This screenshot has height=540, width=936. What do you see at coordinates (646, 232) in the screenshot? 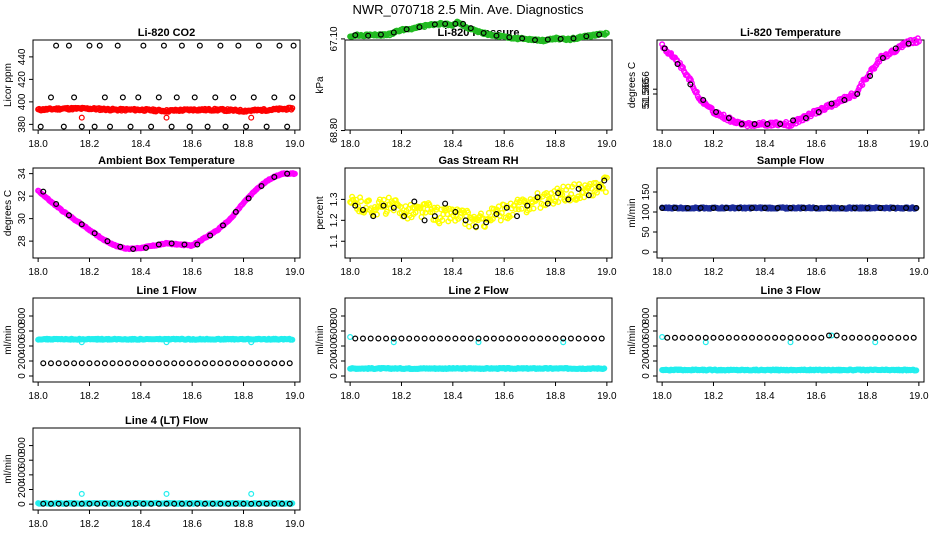
I see `sample-flow-ytick-label: 50` at bounding box center [646, 232].